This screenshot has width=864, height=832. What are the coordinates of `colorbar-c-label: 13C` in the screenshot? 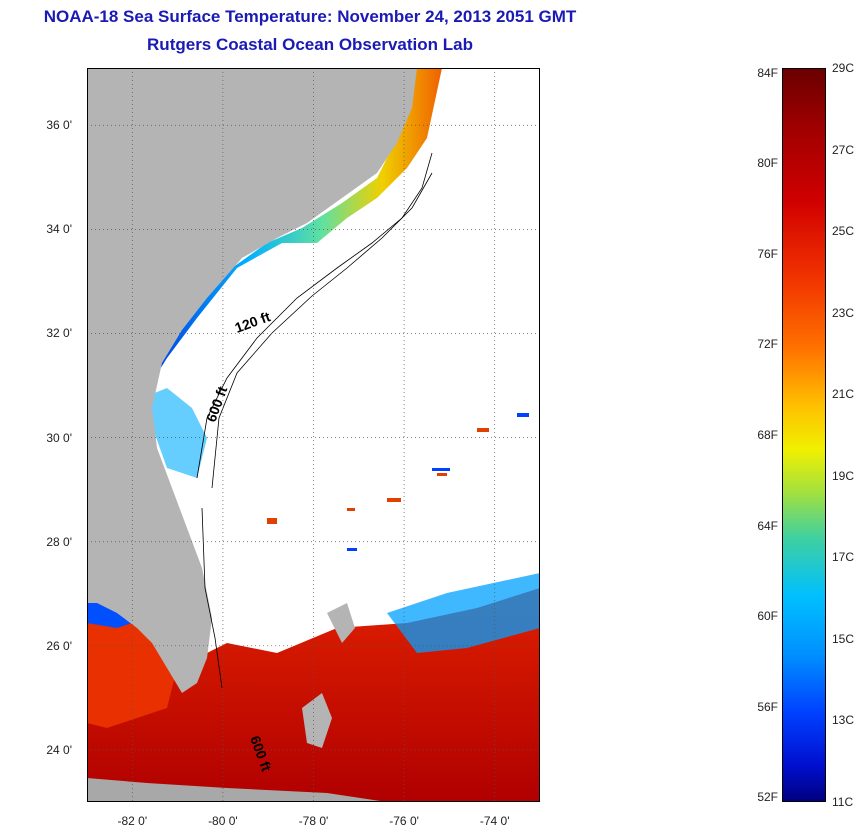 It's located at (843, 720).